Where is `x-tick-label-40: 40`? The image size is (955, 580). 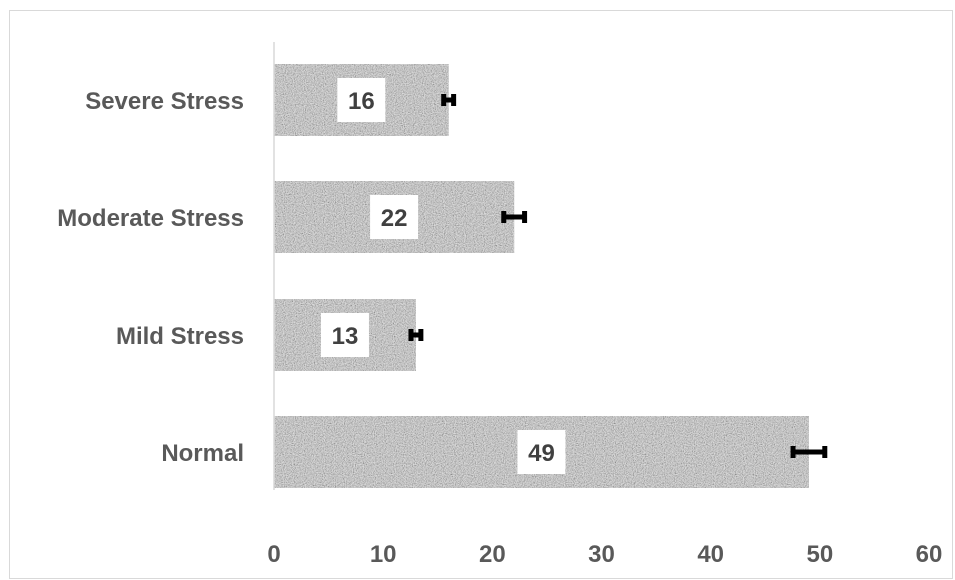 x-tick-label-40: 40 is located at coordinates (710, 554).